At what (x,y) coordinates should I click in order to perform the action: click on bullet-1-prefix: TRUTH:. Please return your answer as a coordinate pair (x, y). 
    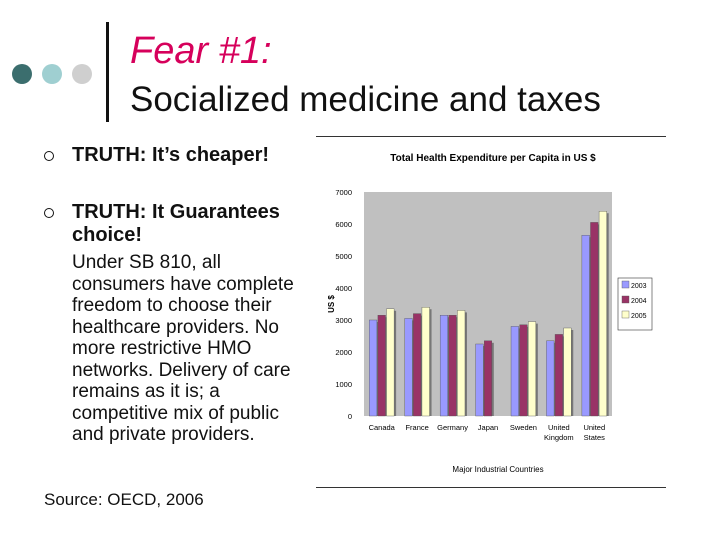
    Looking at the image, I should click on (109, 155).